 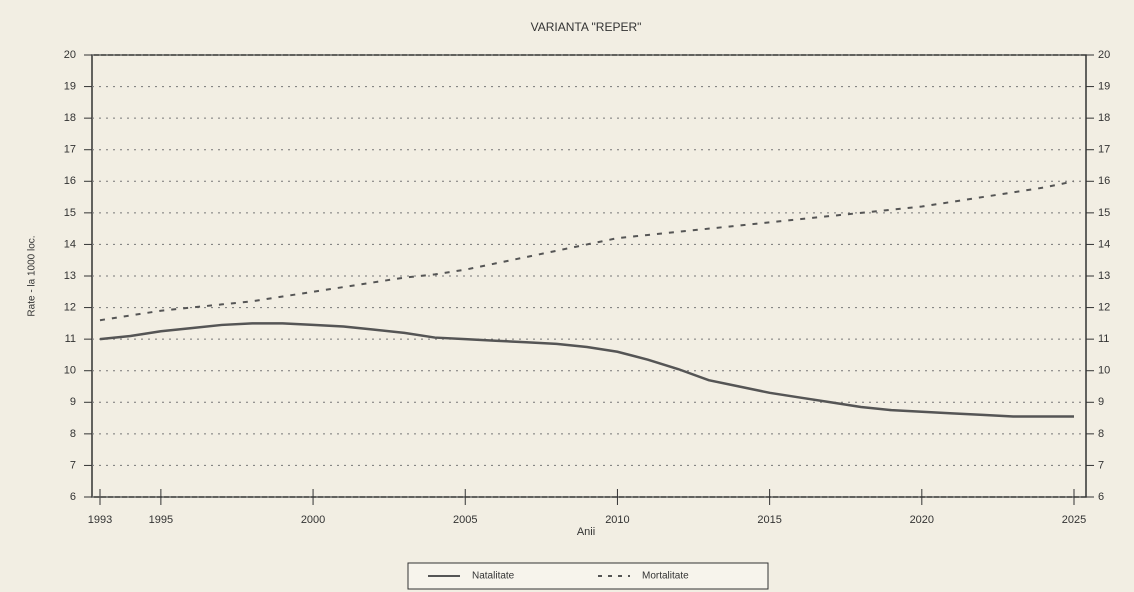 What do you see at coordinates (588, 576) in the screenshot?
I see `legend-box` at bounding box center [588, 576].